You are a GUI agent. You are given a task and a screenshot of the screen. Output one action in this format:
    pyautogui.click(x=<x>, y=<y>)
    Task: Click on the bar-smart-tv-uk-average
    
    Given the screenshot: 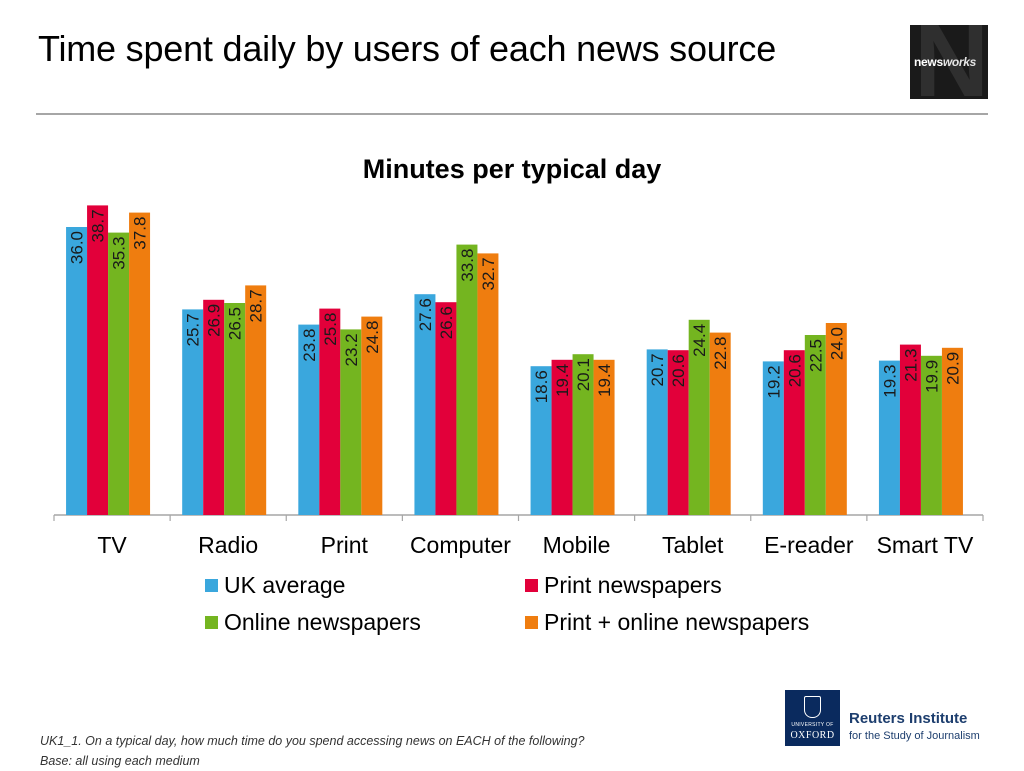 What is the action you would take?
    pyautogui.click(x=889, y=437)
    